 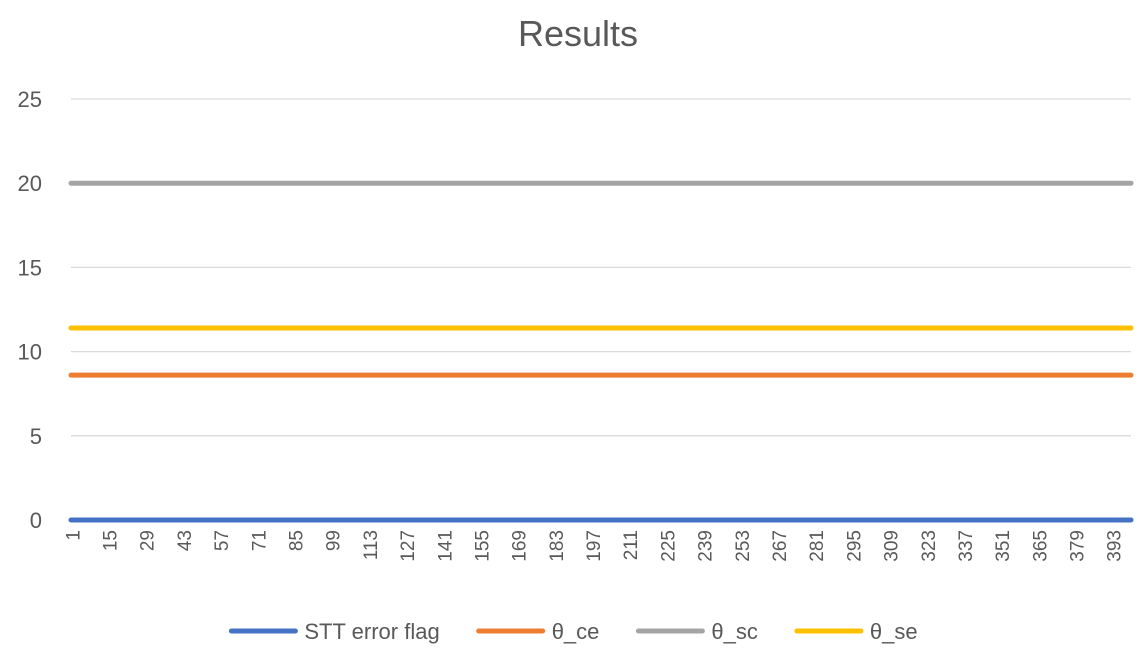 I want to click on x-tick-label: 99, so click(x=334, y=540).